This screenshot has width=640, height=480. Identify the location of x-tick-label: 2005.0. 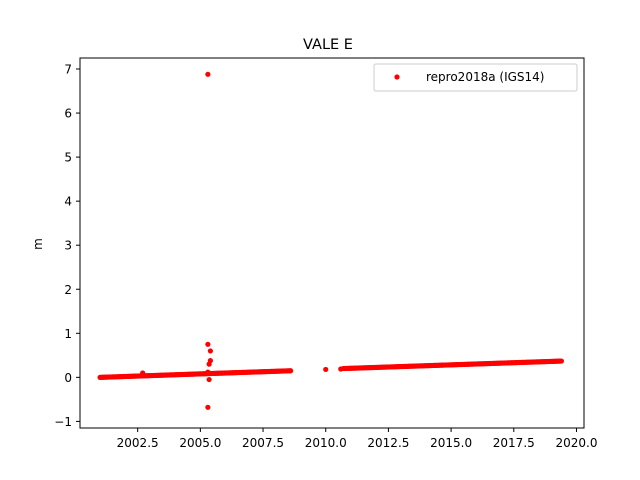
(200, 443).